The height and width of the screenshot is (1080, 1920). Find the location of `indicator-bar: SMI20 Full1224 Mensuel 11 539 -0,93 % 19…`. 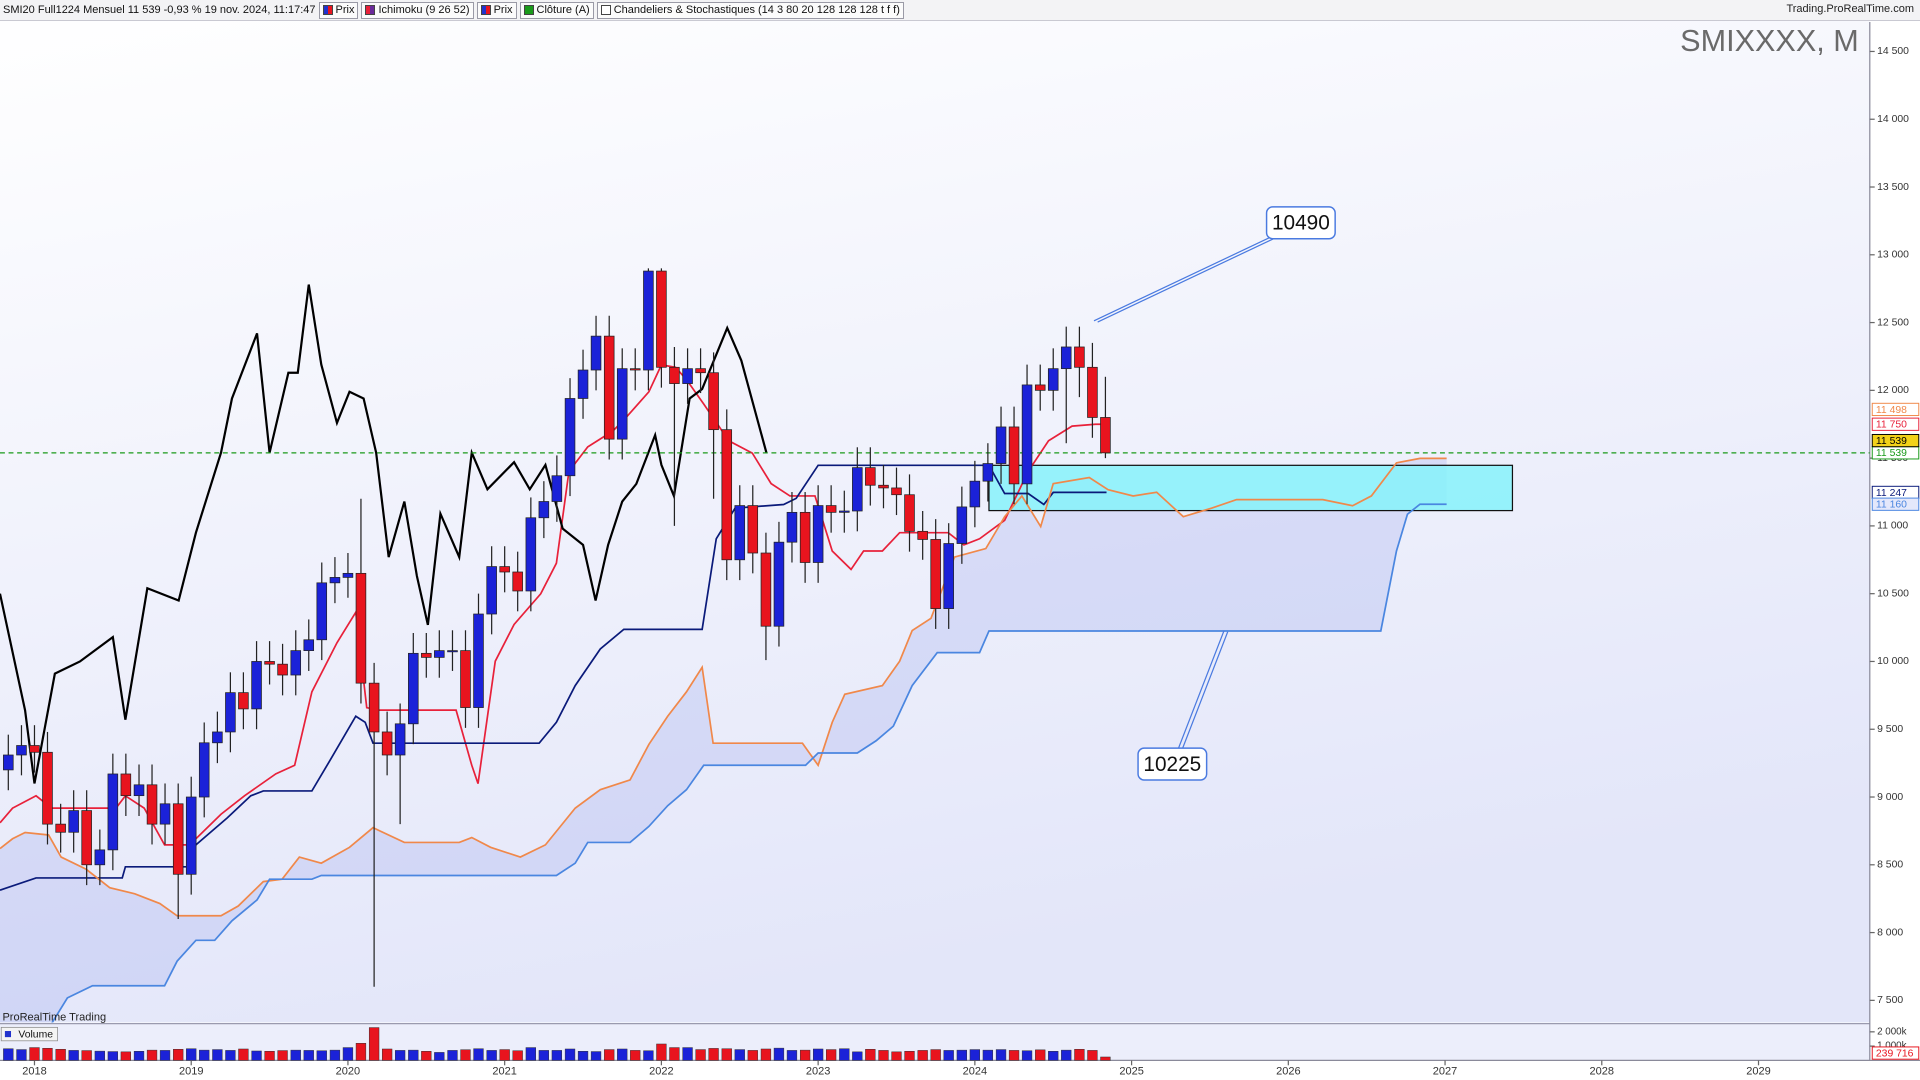

indicator-bar: SMI20 Full1224 Mensuel 11 539 -0,93 % 19… is located at coordinates (960, 10).